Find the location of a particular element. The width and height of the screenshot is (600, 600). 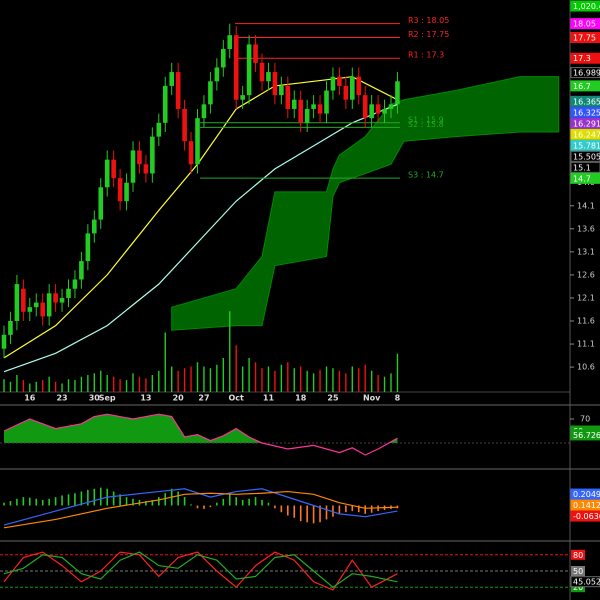

level-box is located at coordinates (578, 587).